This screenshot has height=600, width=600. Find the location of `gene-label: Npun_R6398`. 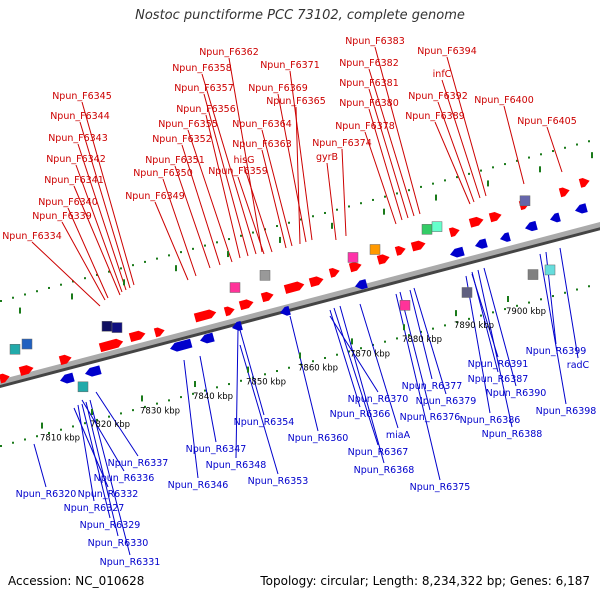

gene-label: Npun_R6398 is located at coordinates (566, 411).